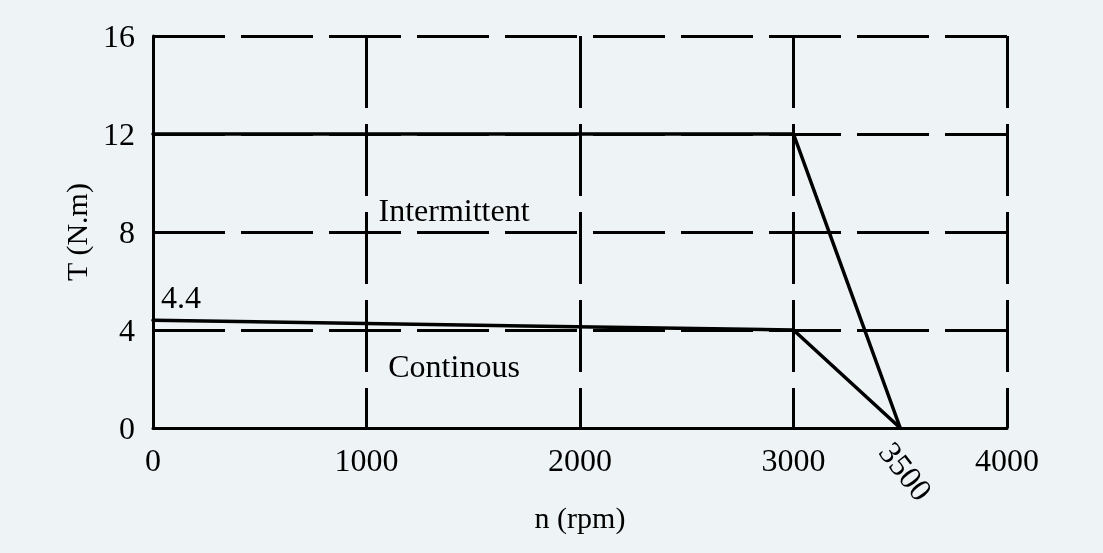 The height and width of the screenshot is (553, 1103). I want to click on y-tick-label: 8, so click(127, 232).